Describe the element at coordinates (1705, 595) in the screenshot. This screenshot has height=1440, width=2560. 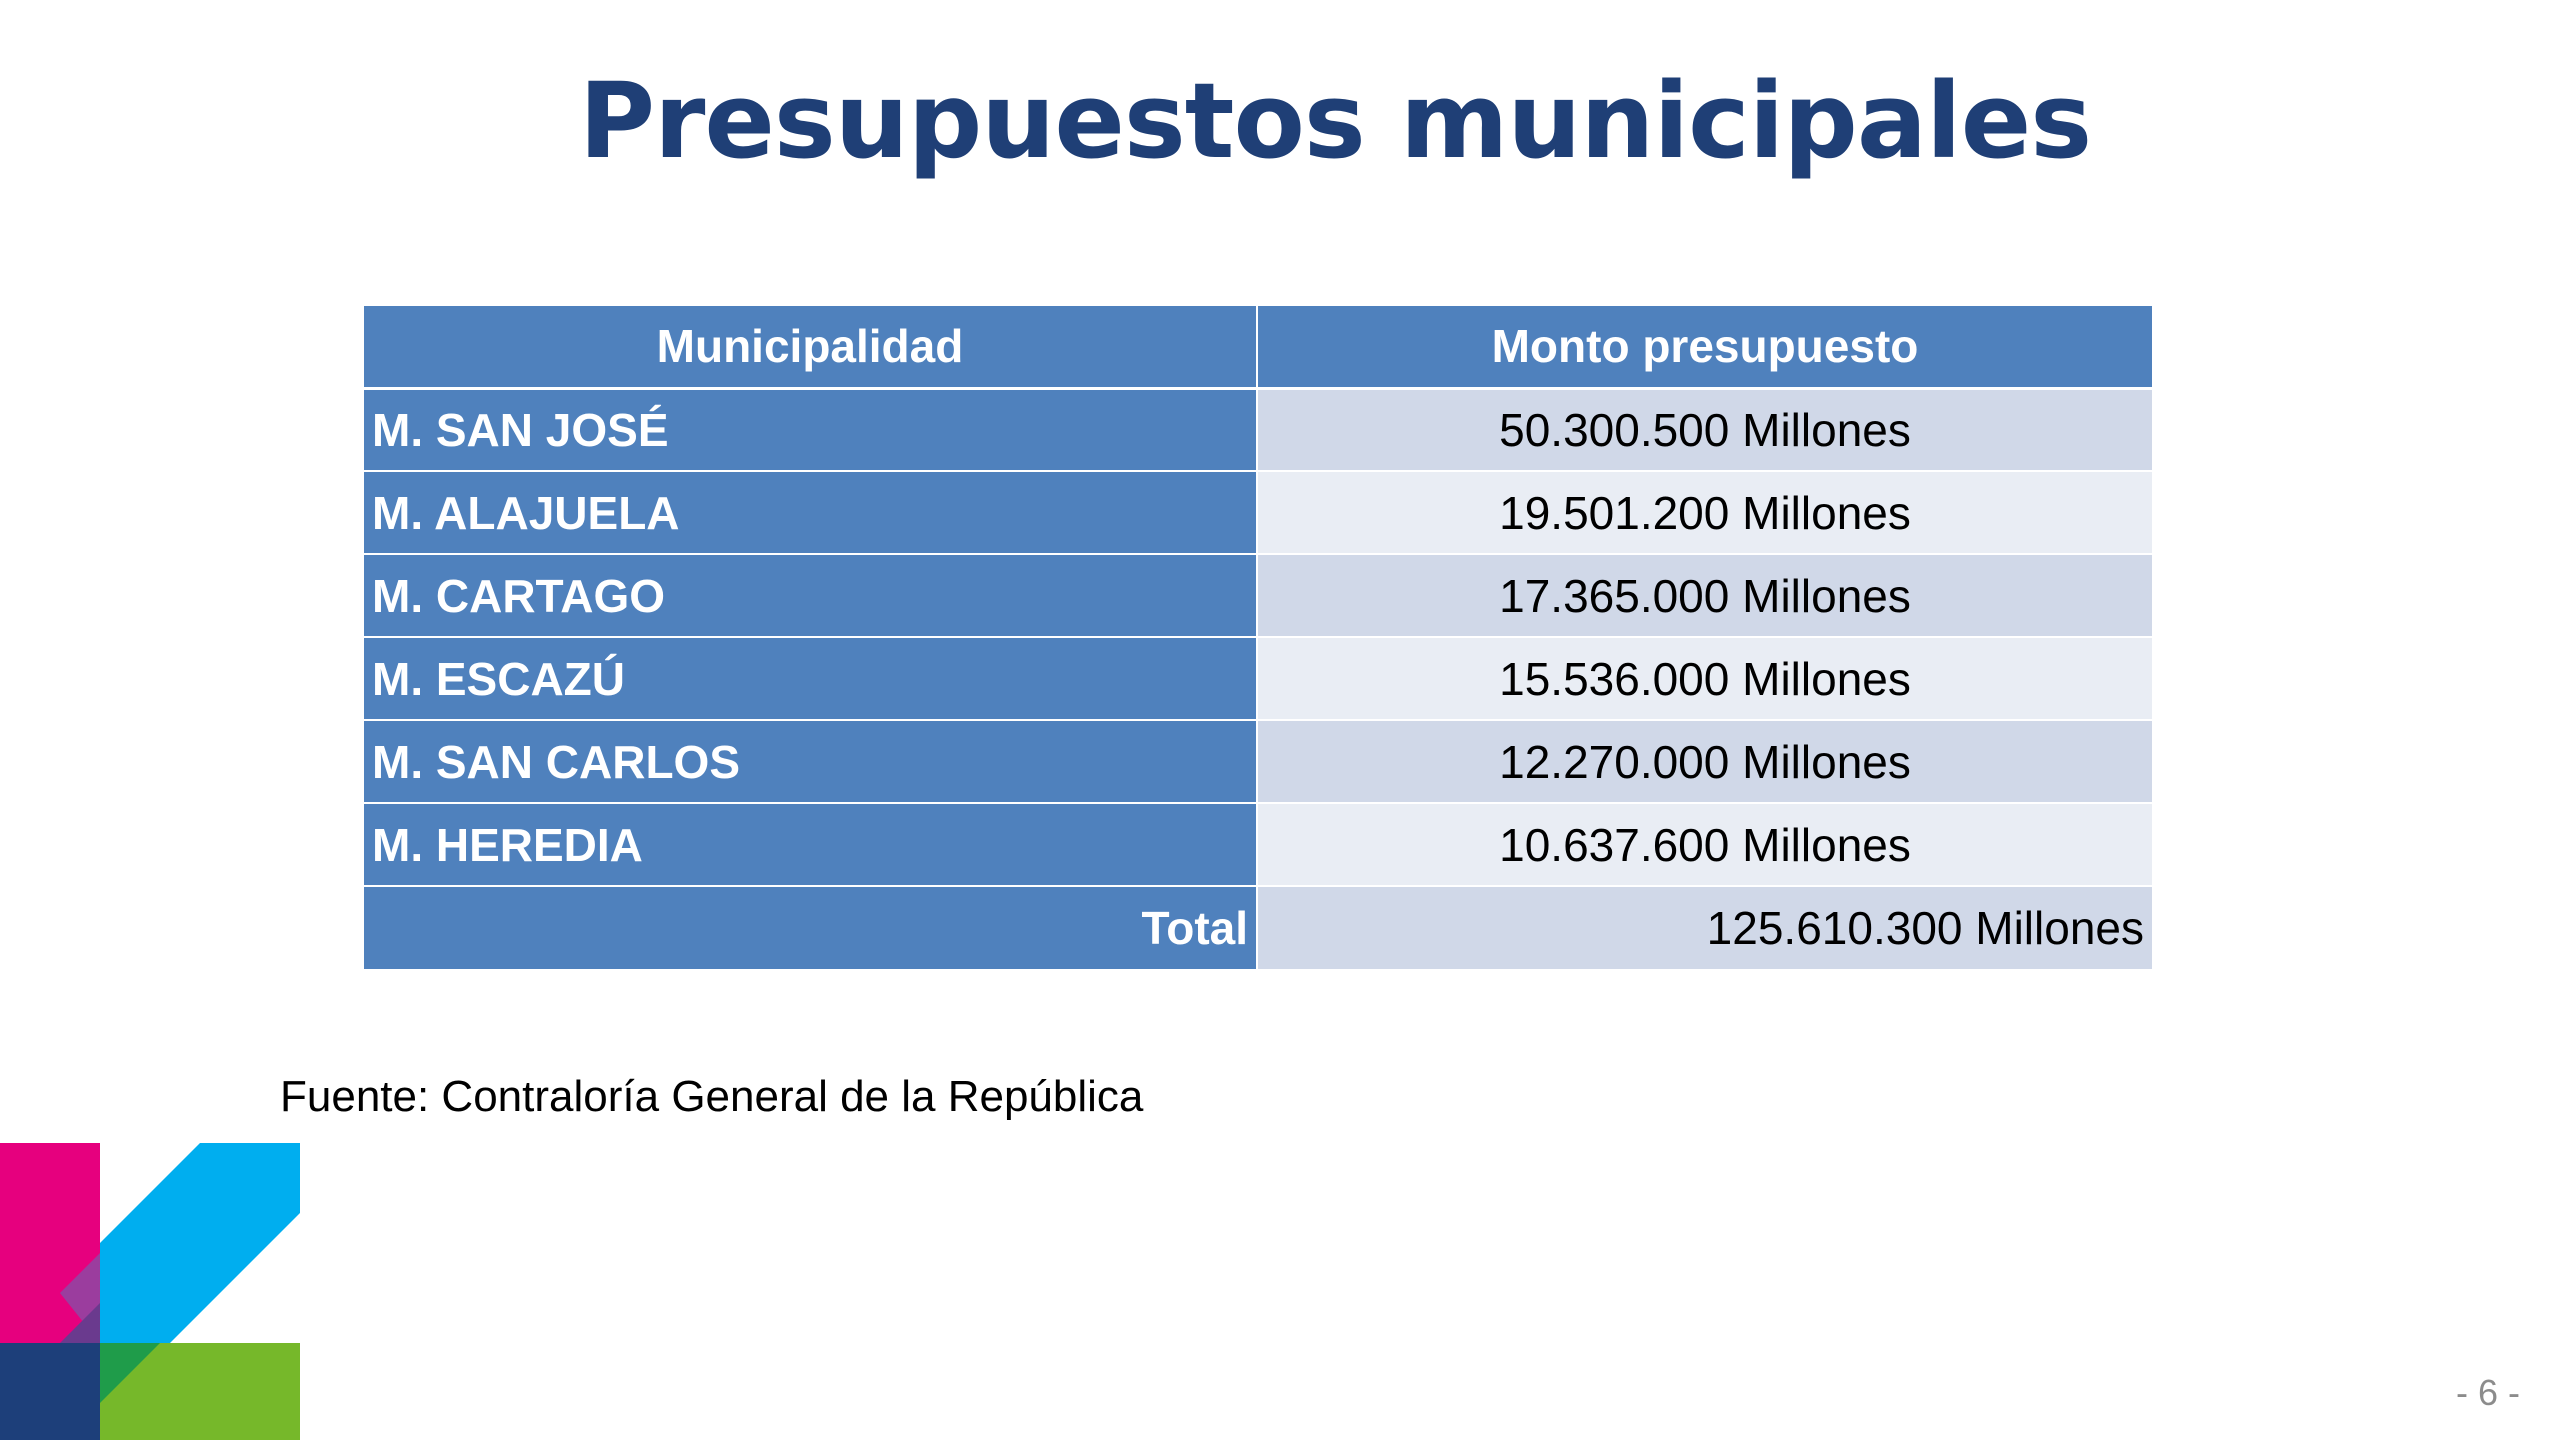
I see `amount-cell: 17.365.000 Millones` at that location.